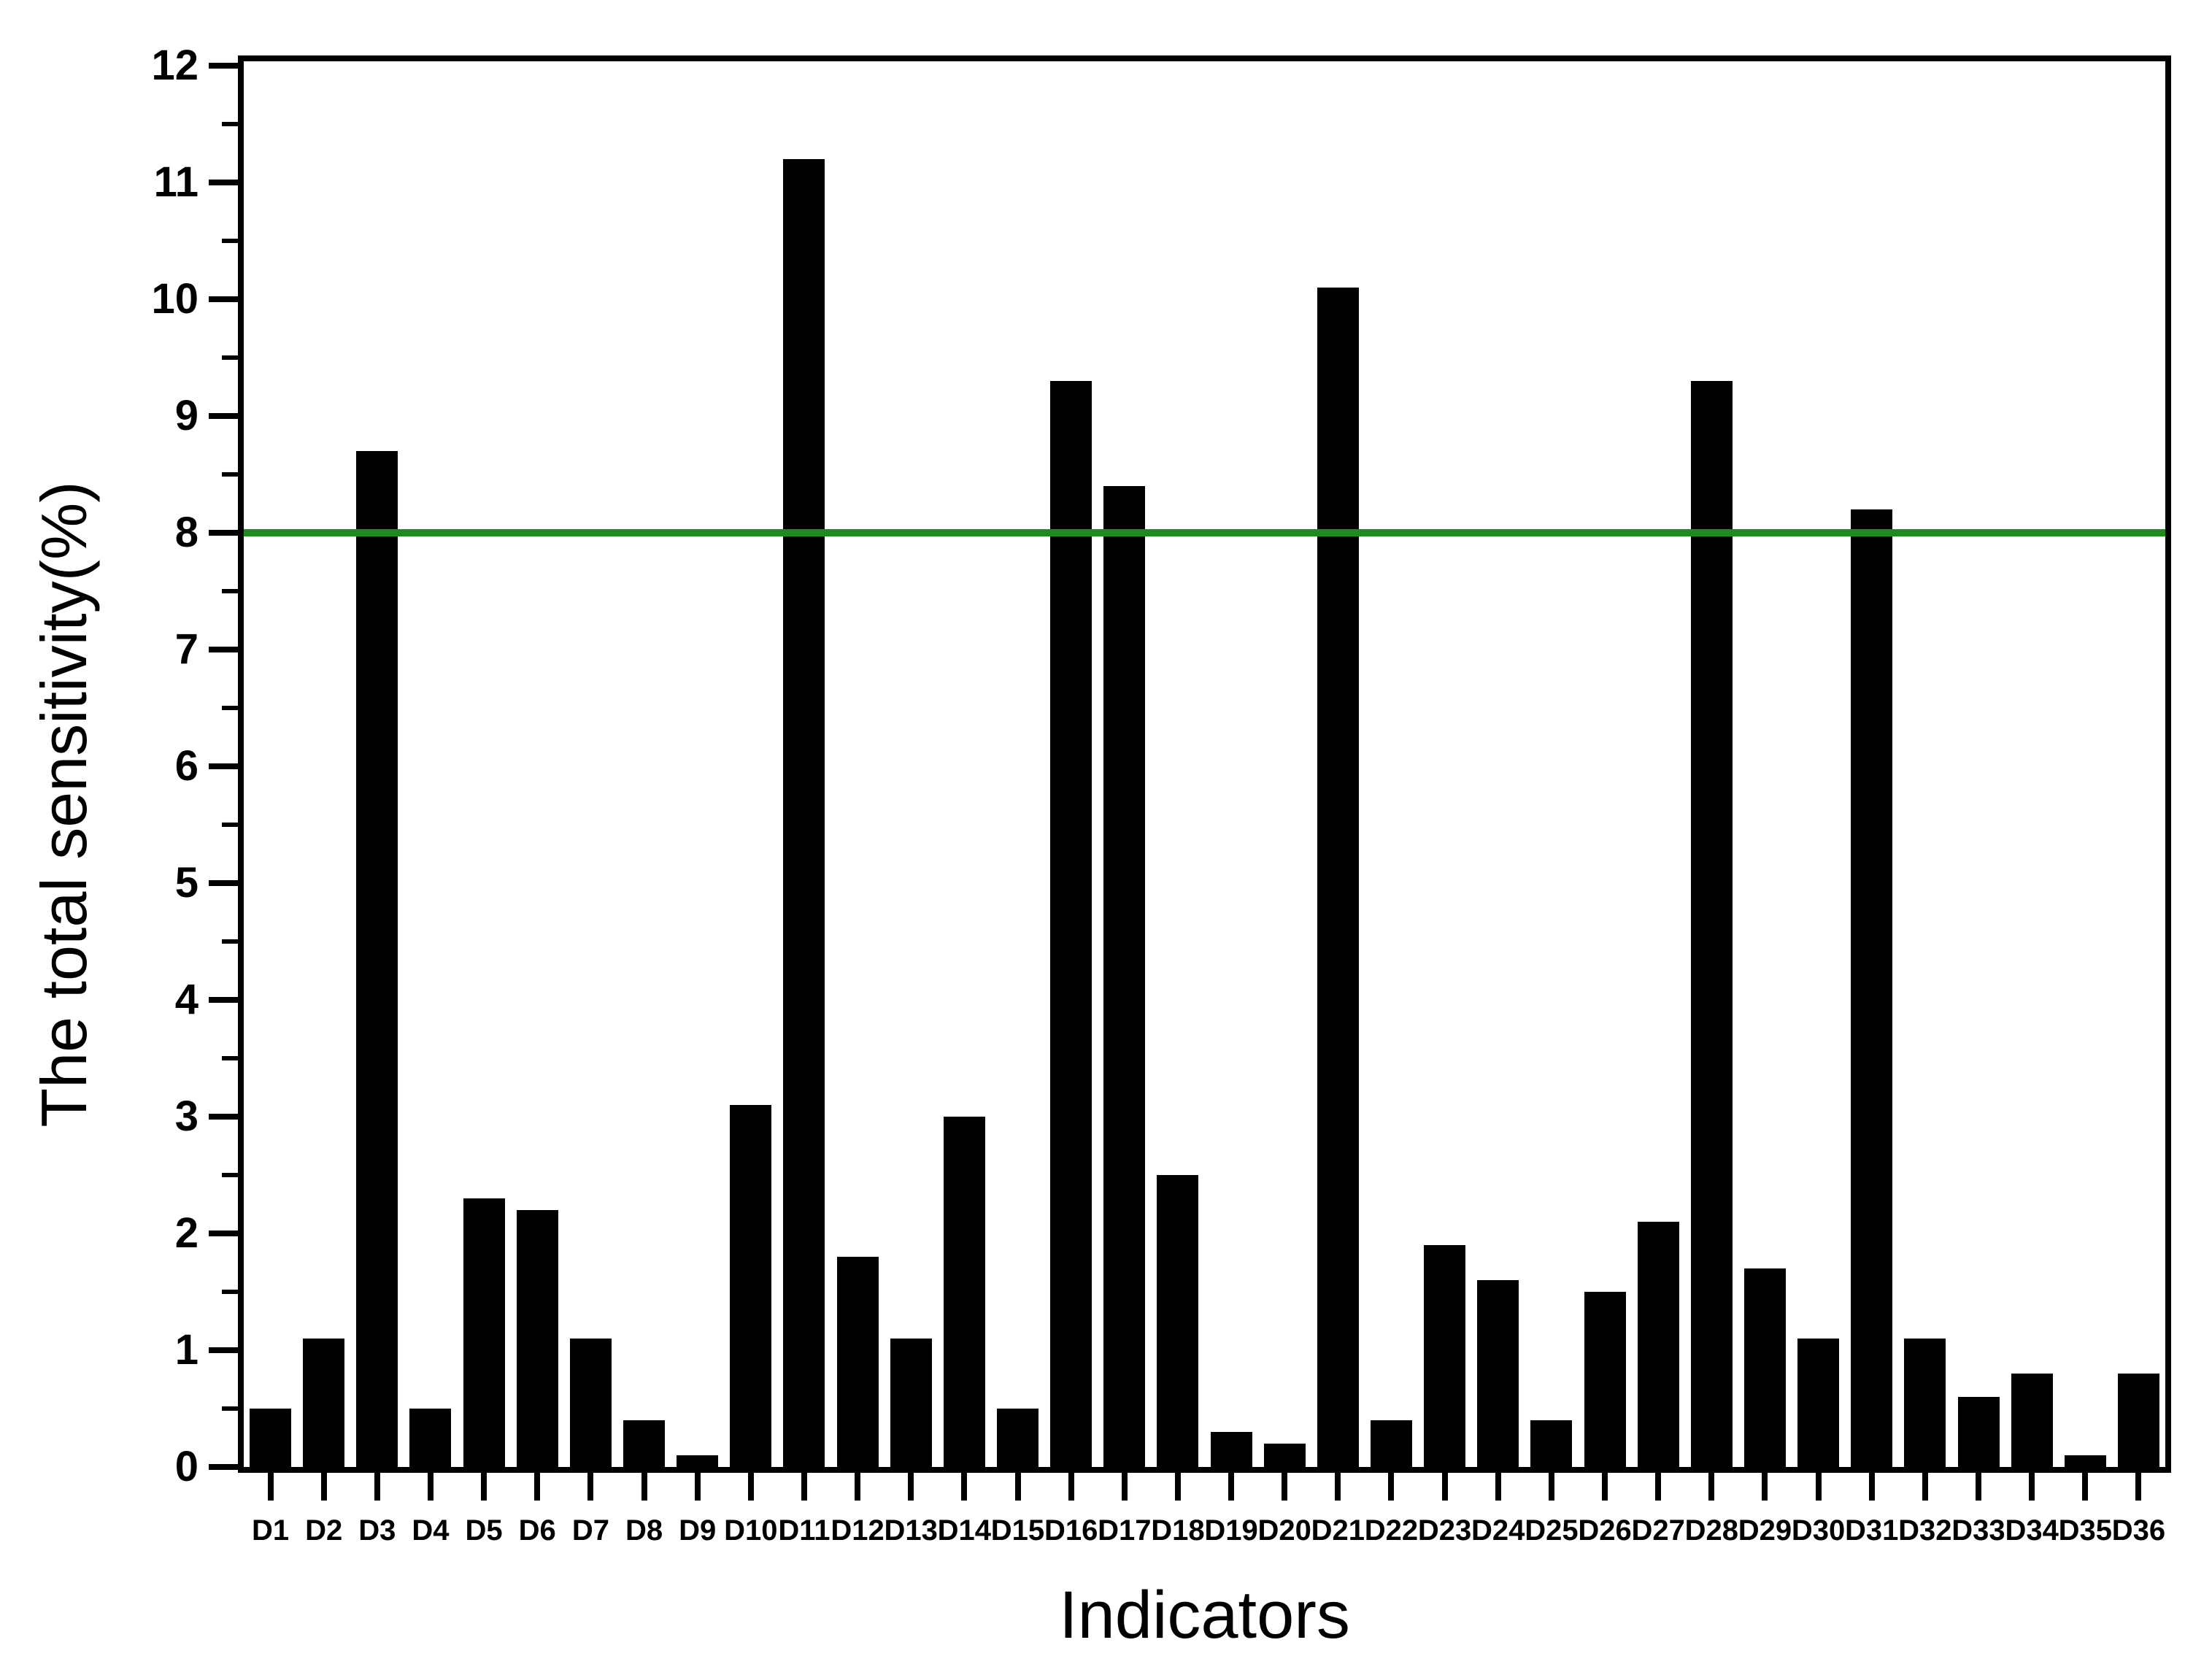 The width and height of the screenshot is (2212, 1656). I want to click on bar-D23, so click(1445, 1356).